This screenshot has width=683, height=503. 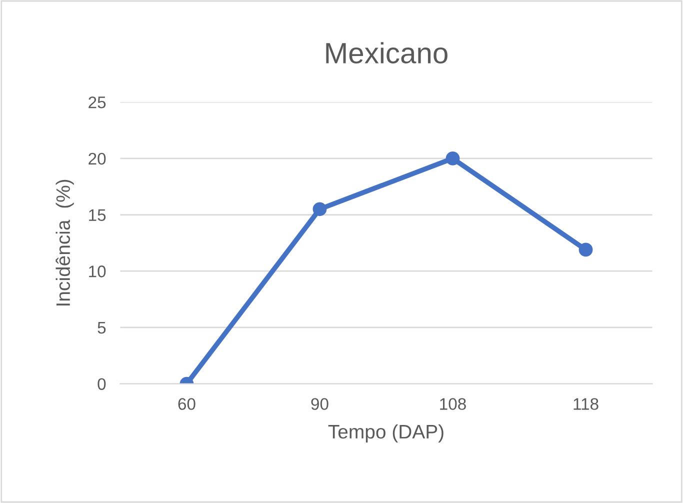 What do you see at coordinates (97, 158) in the screenshot?
I see `y-tick-label: 20` at bounding box center [97, 158].